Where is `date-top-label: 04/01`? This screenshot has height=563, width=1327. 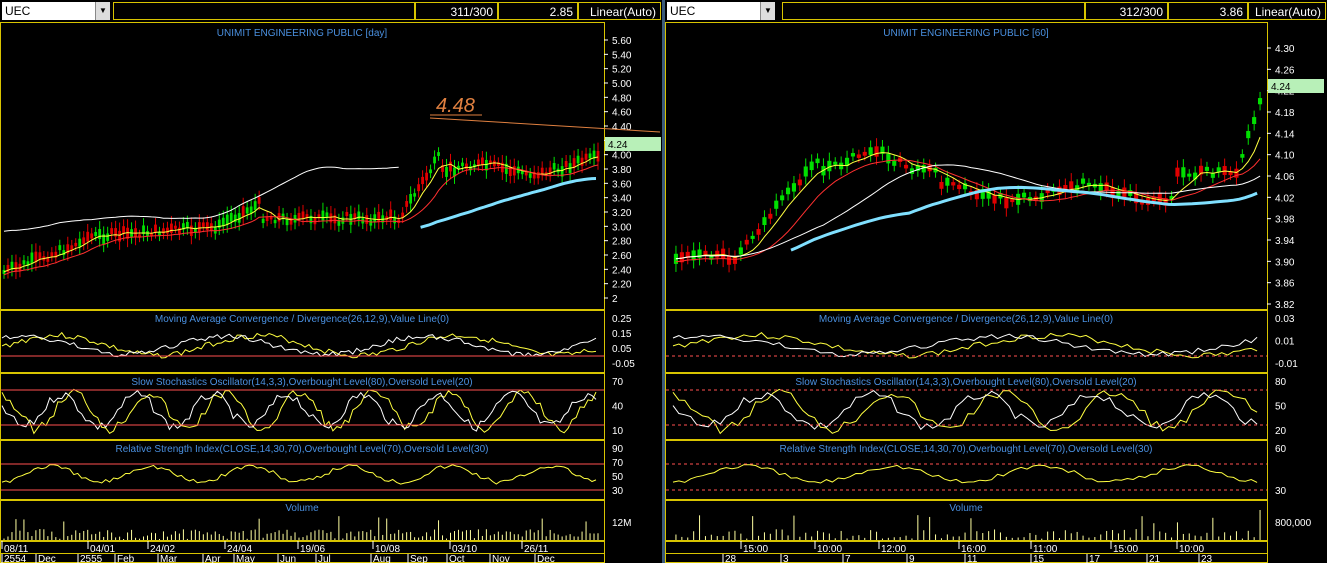 date-top-label: 04/01 is located at coordinates (102, 549).